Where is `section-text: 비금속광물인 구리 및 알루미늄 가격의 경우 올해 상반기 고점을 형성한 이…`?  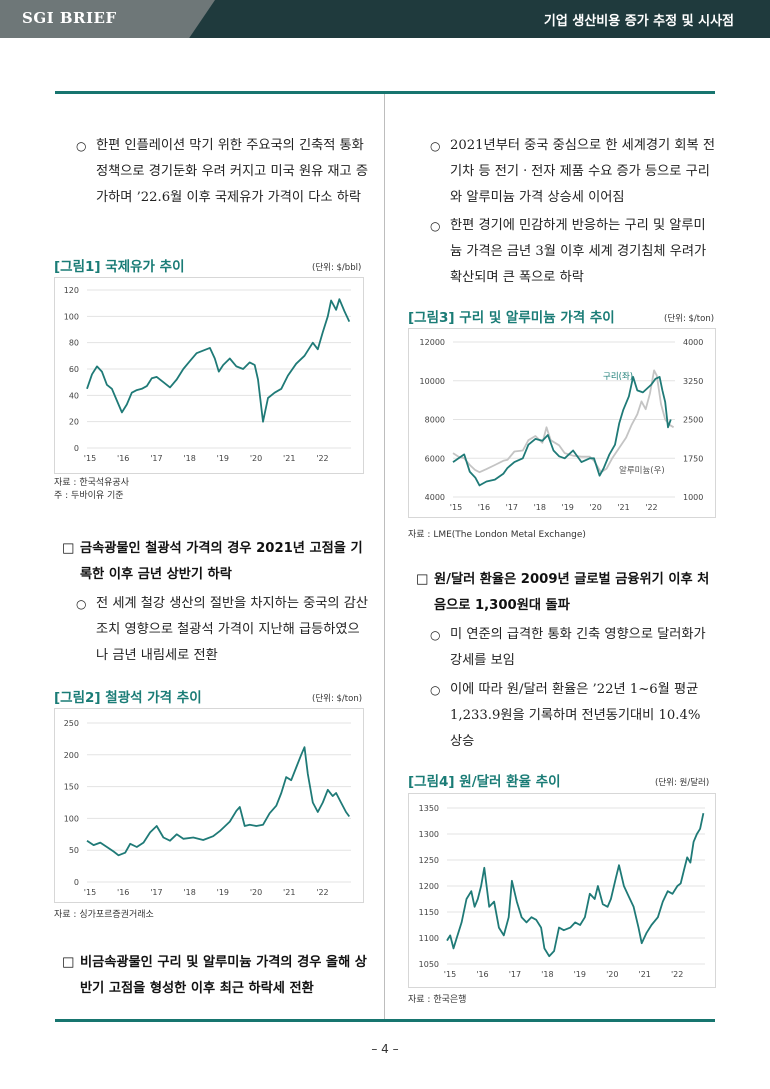 section-text: 비금속광물인 구리 및 알루미늄 가격의 경우 올해 상반기 고점을 형성한 이… is located at coordinates (223, 975).